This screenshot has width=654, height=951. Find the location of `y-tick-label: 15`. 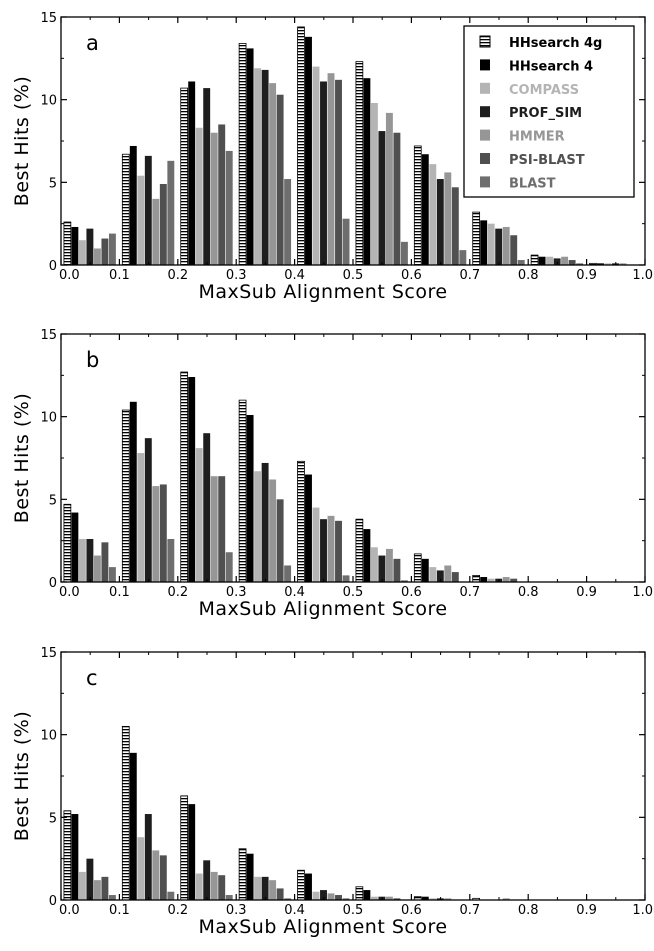

y-tick-label: 15 is located at coordinates (48, 18).